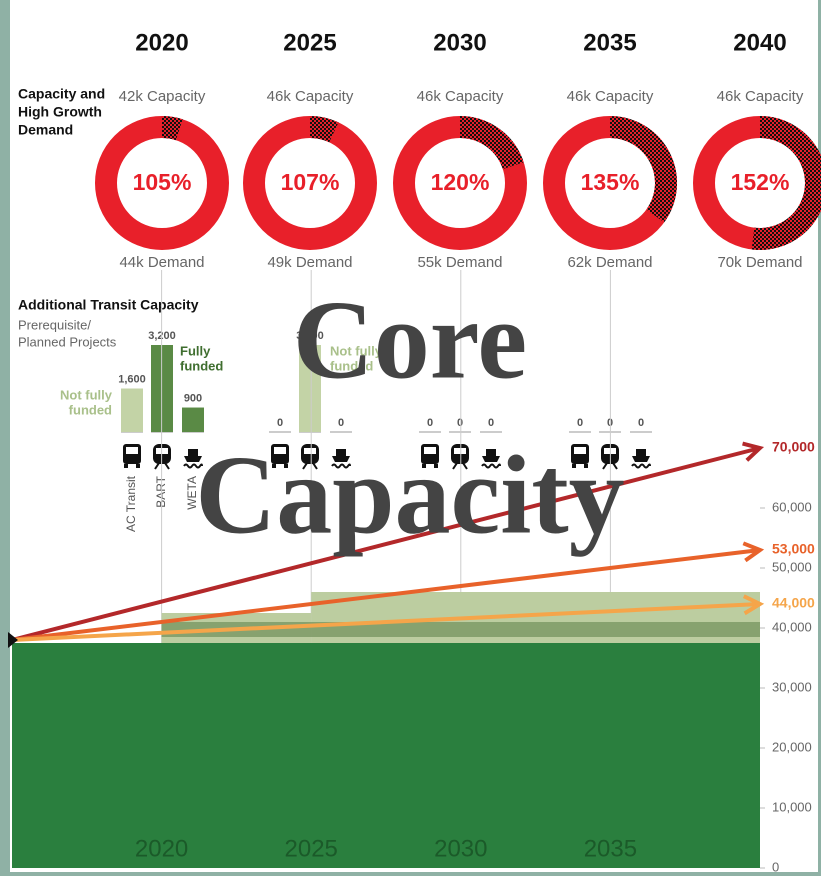 The image size is (821, 876). Describe the element at coordinates (161, 262) in the screenshot. I see `demand-label: 44k Demand` at that location.